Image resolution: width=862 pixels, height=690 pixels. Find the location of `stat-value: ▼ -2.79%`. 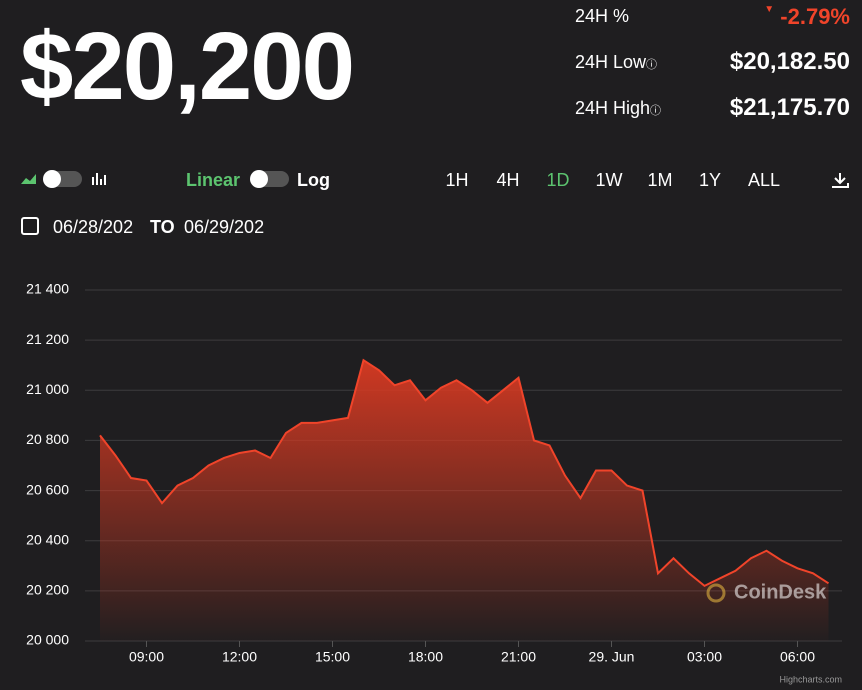

stat-value: ▼ -2.79% is located at coordinates (807, 16).